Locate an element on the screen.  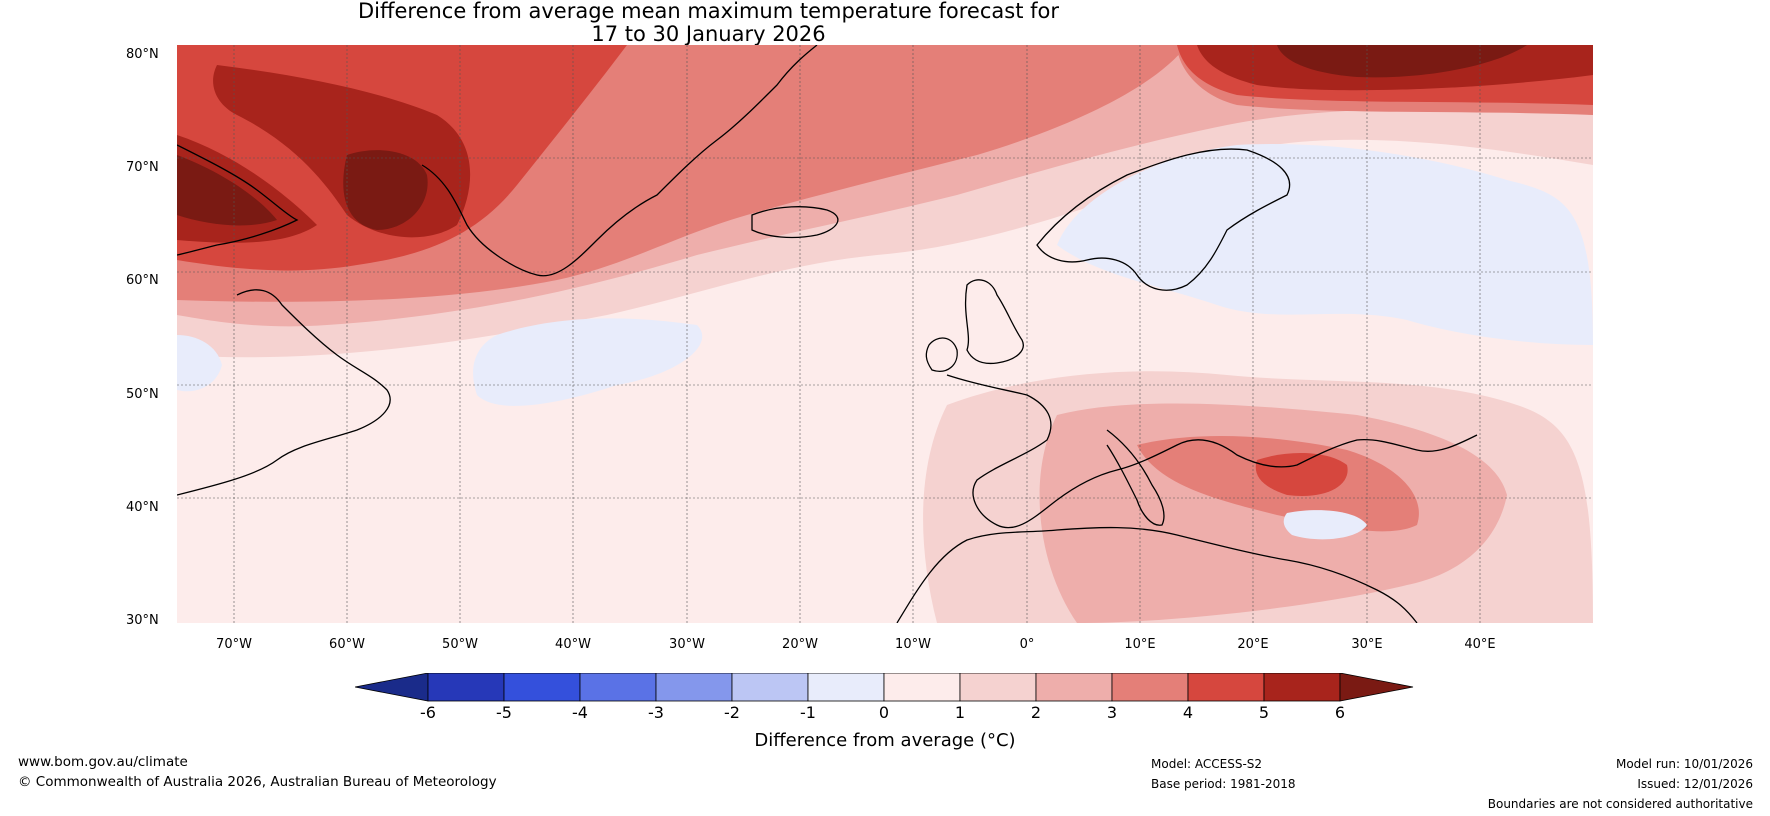
contour-band-neg1-0-turkey is located at coordinates (1325, 525).